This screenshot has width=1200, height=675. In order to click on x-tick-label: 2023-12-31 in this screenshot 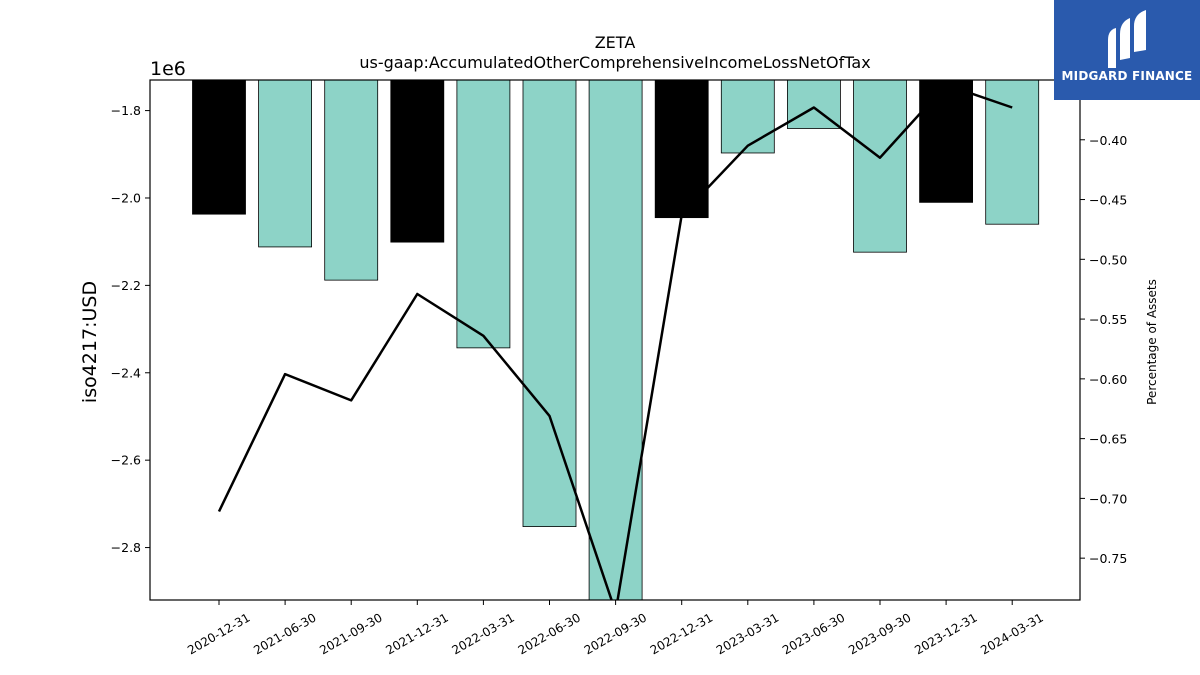, I will do `click(945, 633)`.